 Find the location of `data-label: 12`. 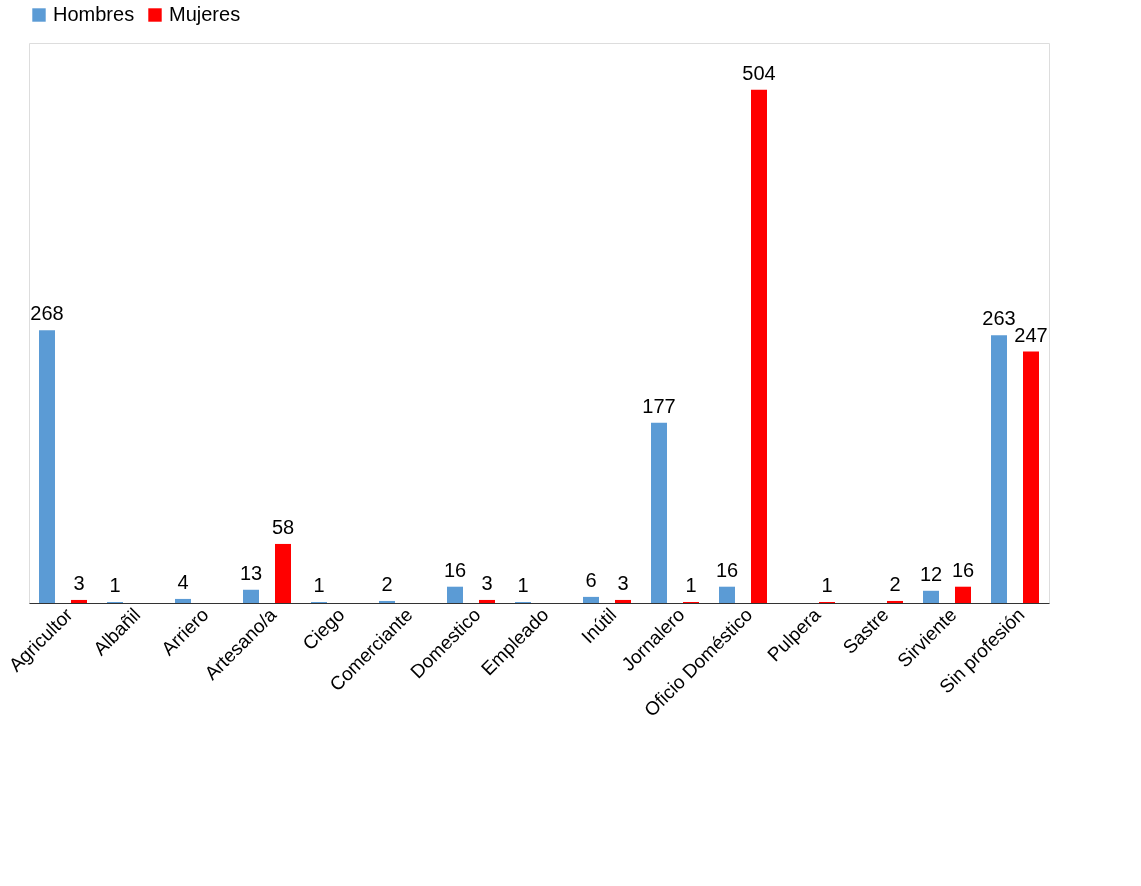

data-label: 12 is located at coordinates (931, 573).